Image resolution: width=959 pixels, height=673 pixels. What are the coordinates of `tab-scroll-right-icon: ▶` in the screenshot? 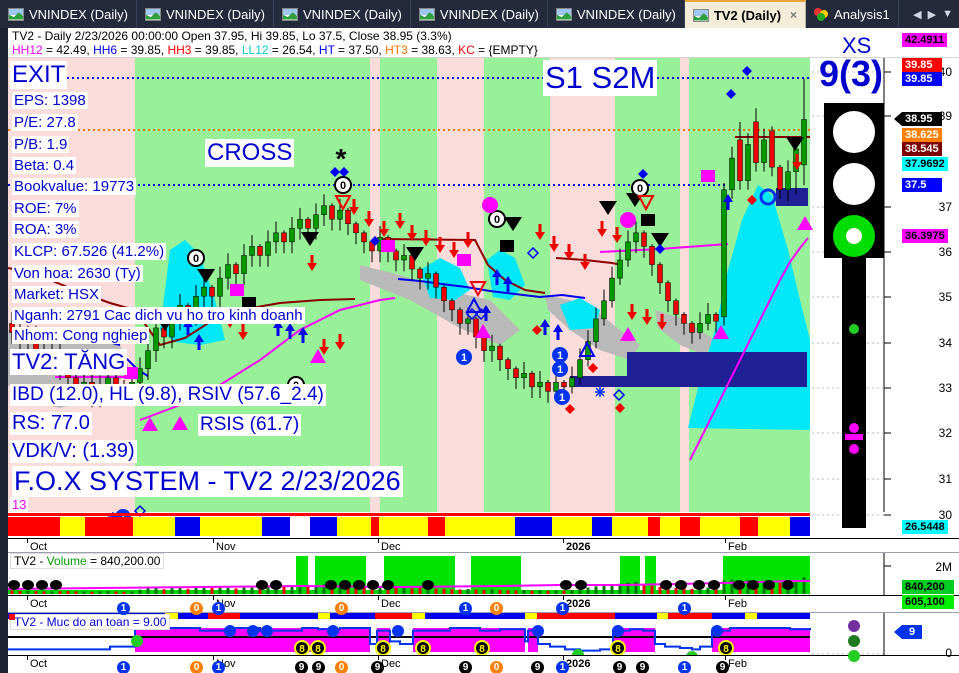 It's located at (932, 14).